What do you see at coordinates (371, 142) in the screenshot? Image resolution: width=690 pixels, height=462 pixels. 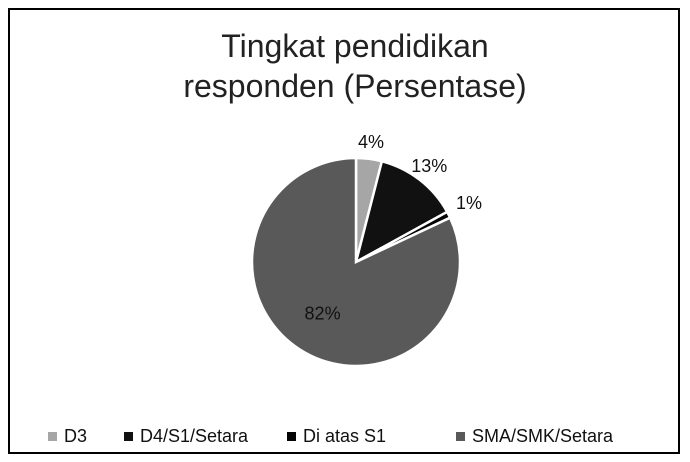 I see `data-label: 4%` at bounding box center [371, 142].